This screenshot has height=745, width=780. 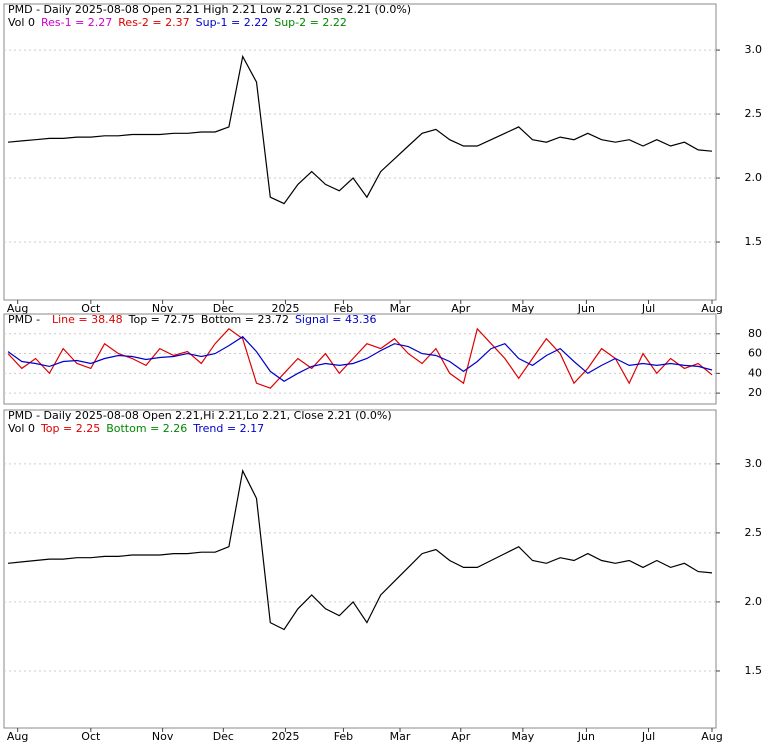 I want to click on legend-entry: Trend = 2.17, so click(x=228, y=428).